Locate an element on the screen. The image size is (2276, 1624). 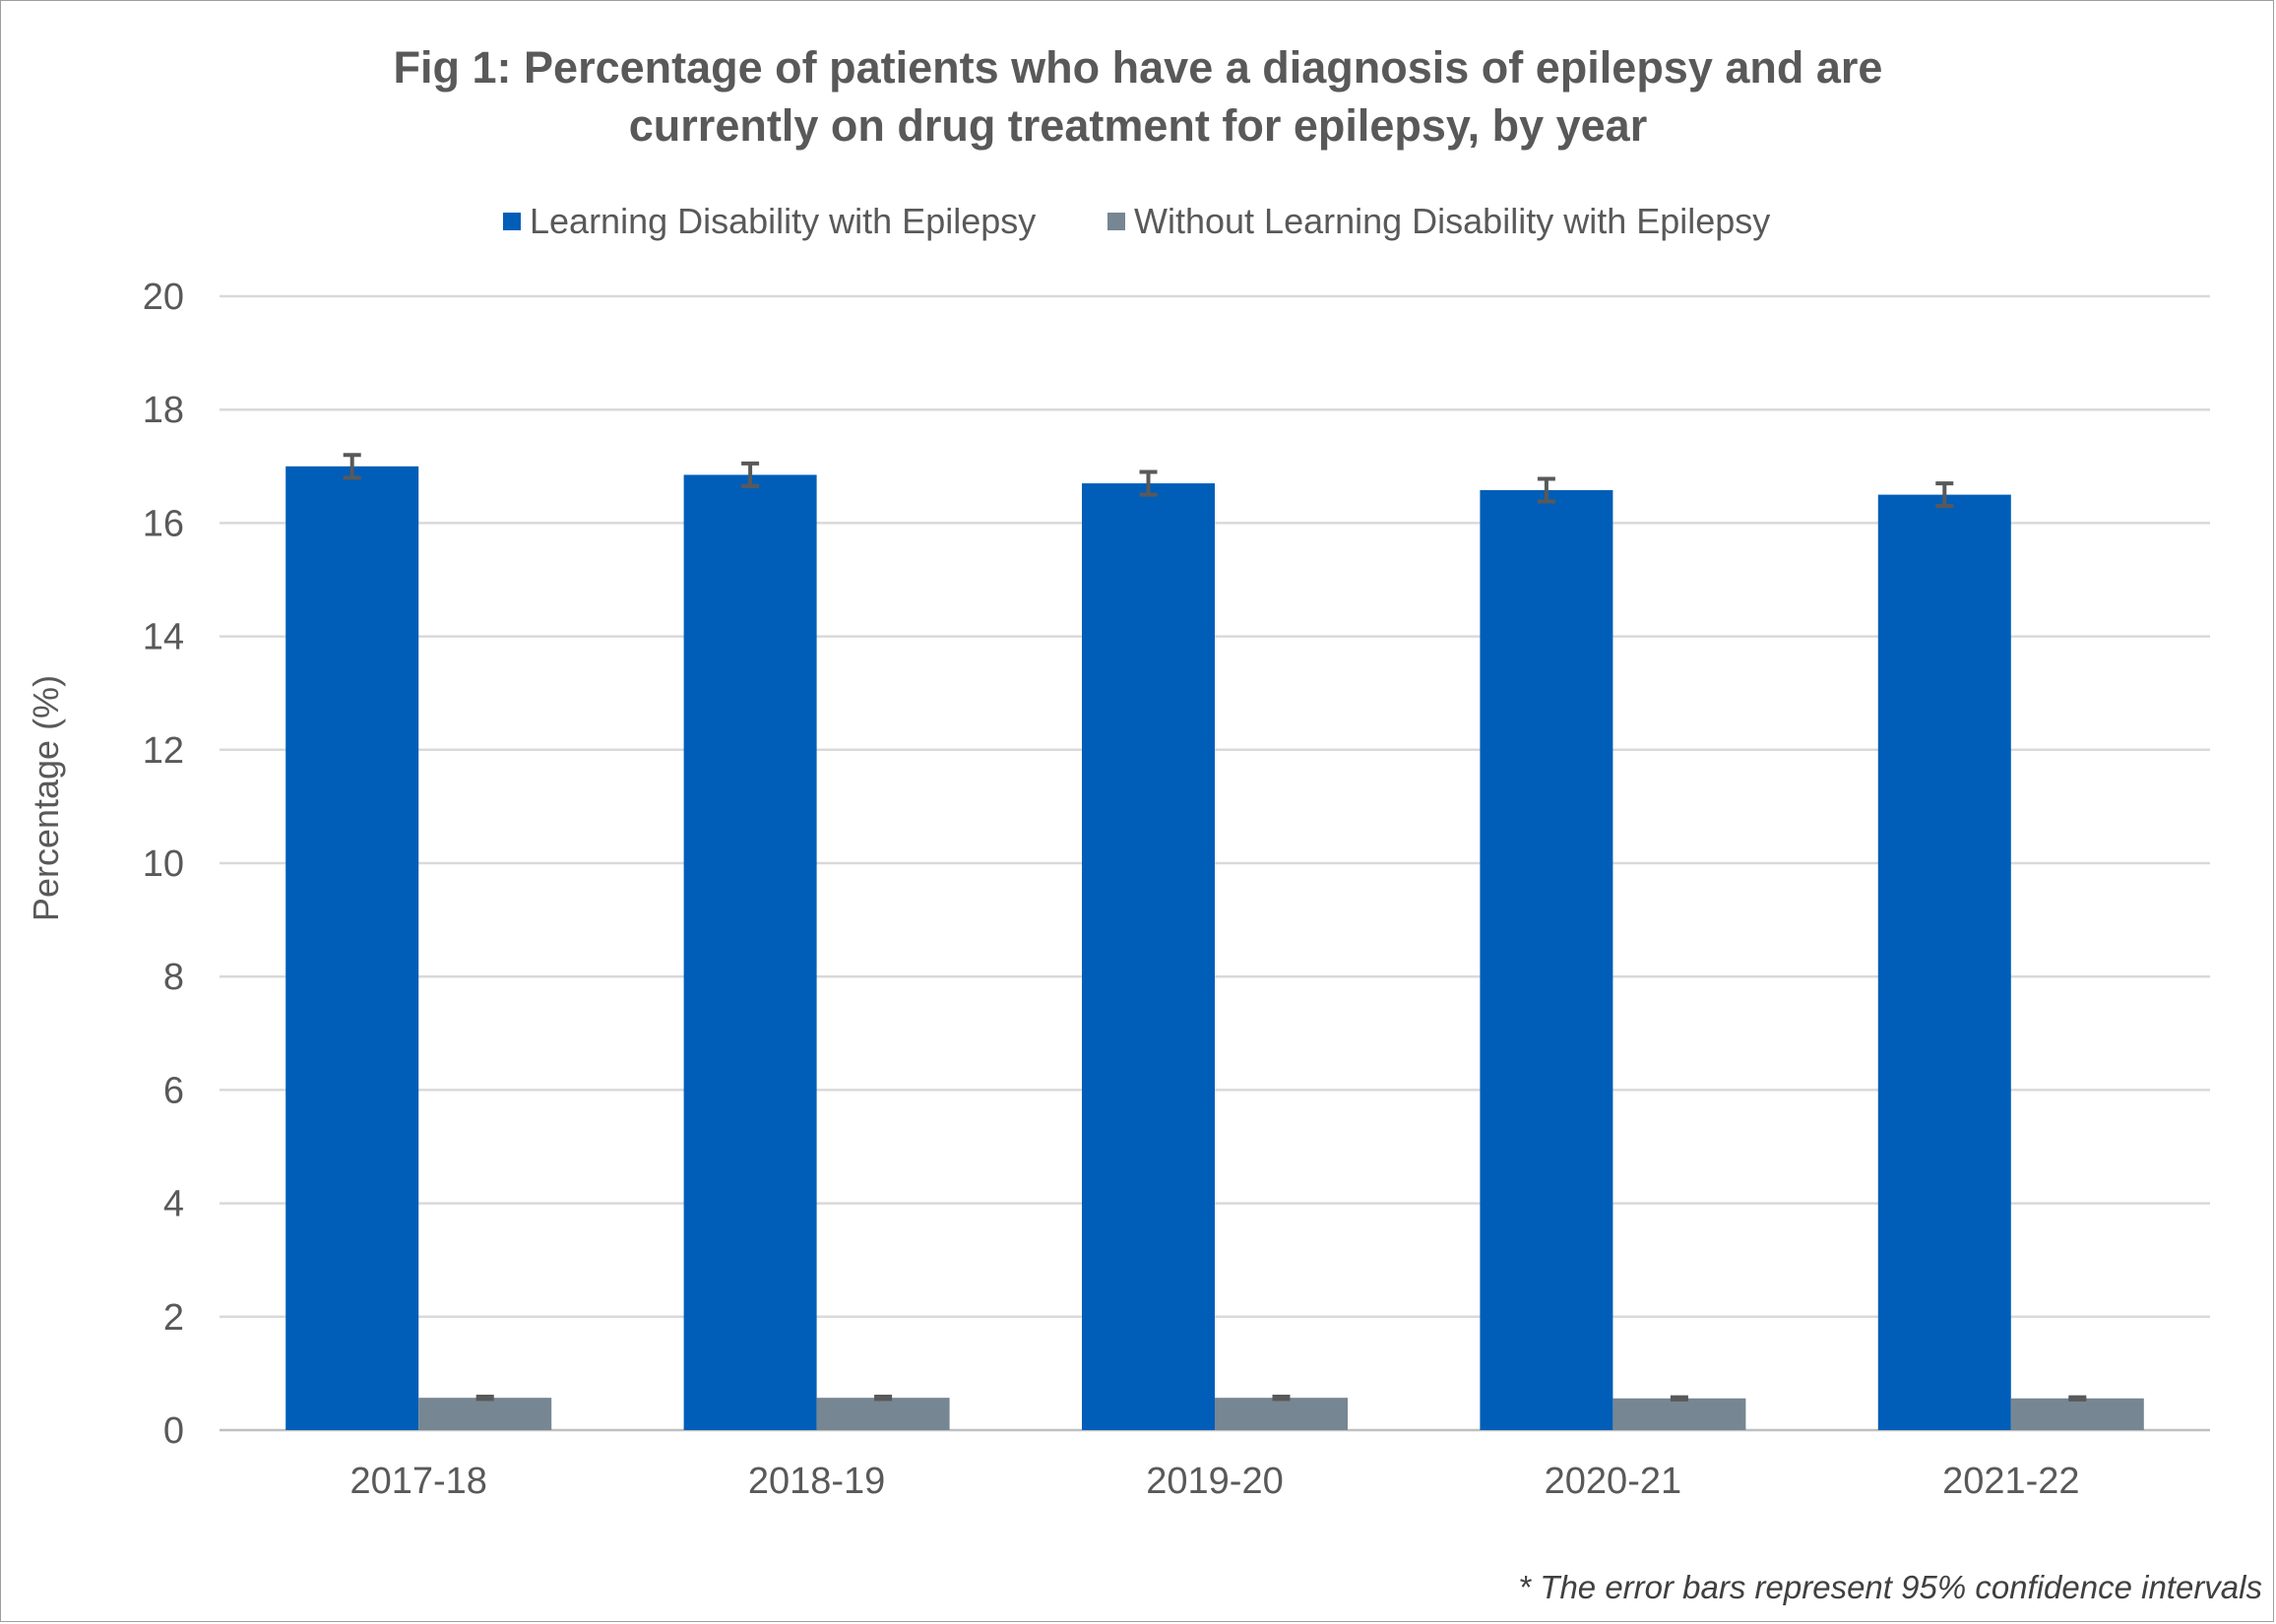
y-tick-label: 20 is located at coordinates (163, 297).